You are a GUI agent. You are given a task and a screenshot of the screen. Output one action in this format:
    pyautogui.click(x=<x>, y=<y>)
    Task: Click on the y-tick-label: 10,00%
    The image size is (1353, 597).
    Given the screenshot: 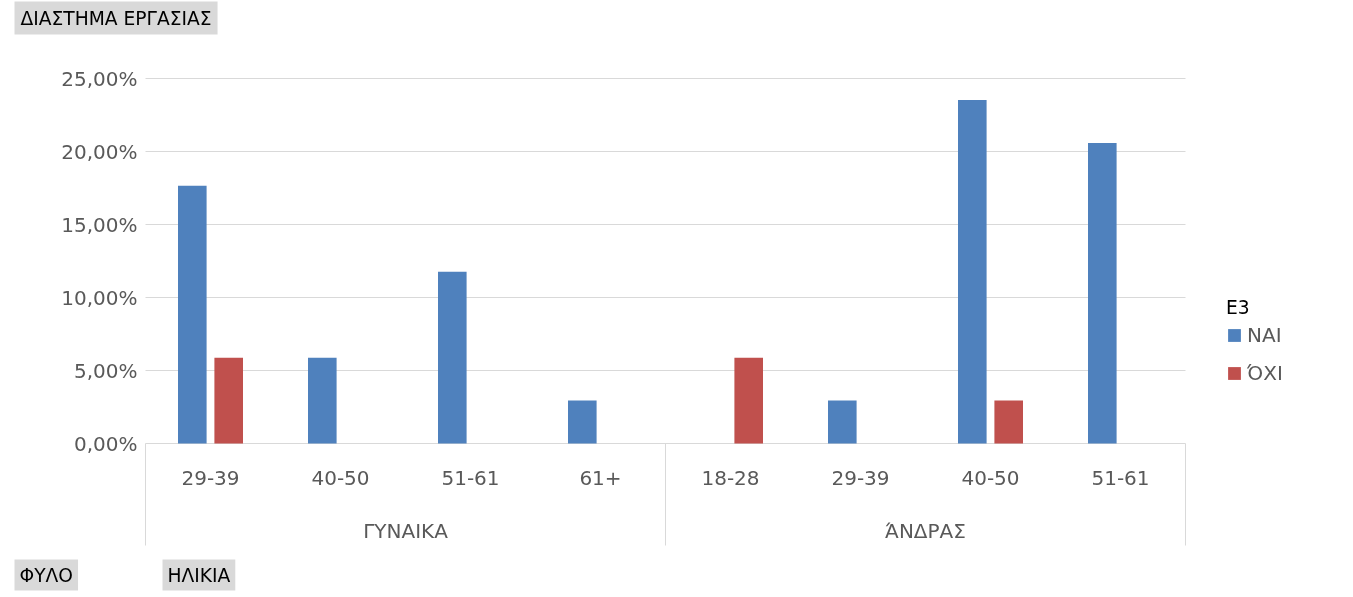 What is the action you would take?
    pyautogui.click(x=99, y=297)
    